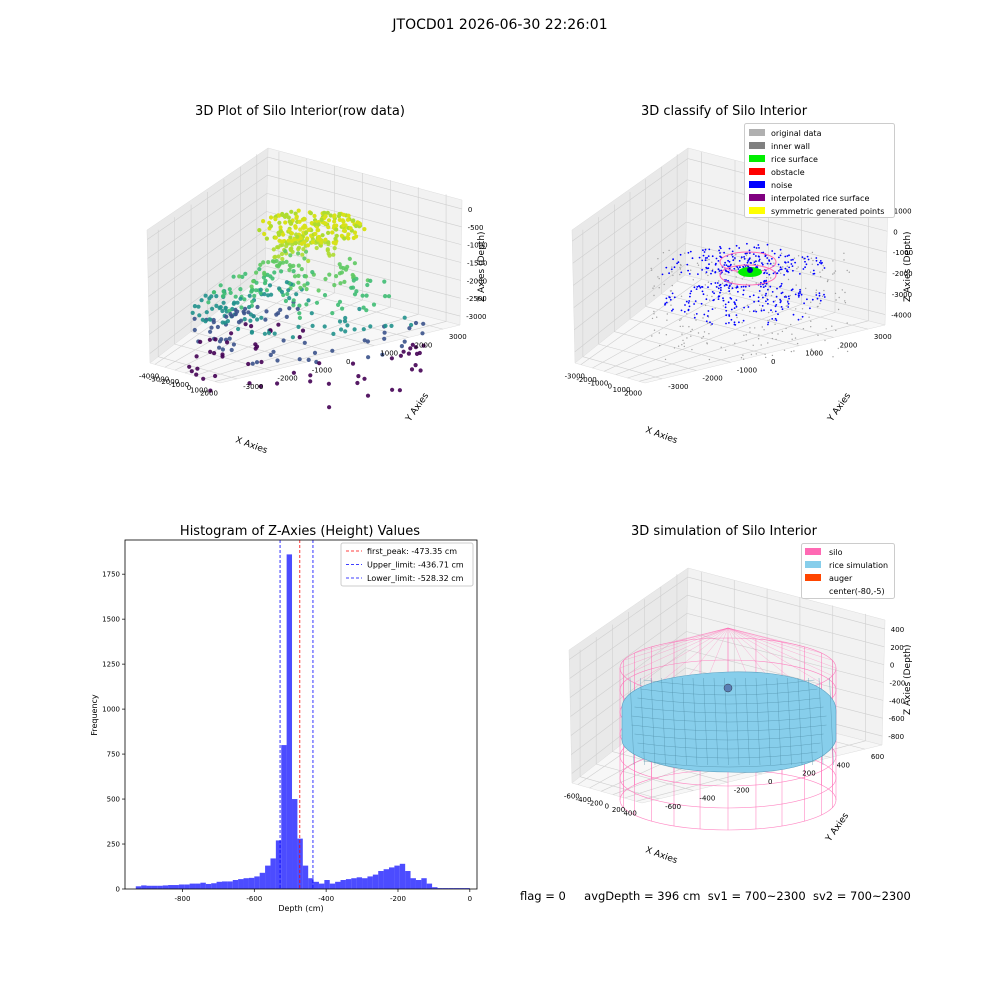  Describe the element at coordinates (903, 211) in the screenshot. I see `panel2-z-tick: 1000` at that location.